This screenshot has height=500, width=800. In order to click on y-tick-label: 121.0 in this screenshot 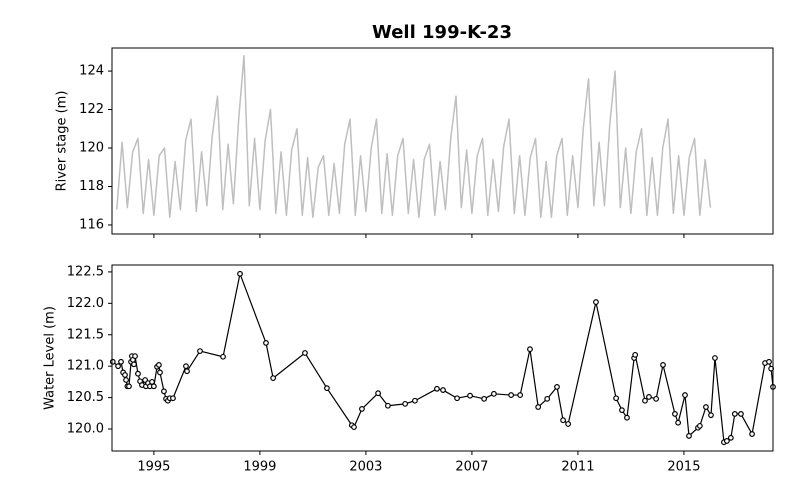, I will do `click(85, 366)`.